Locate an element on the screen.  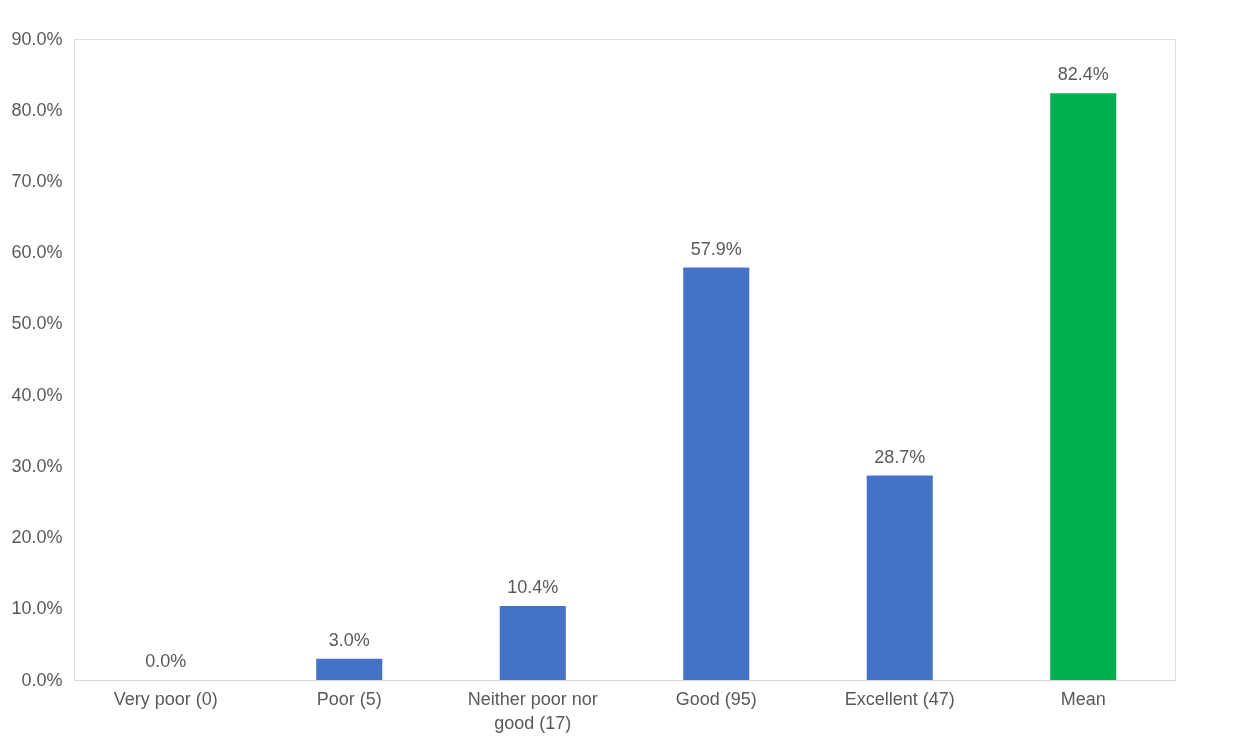
y-tick-label: 10.0% is located at coordinates (37, 608).